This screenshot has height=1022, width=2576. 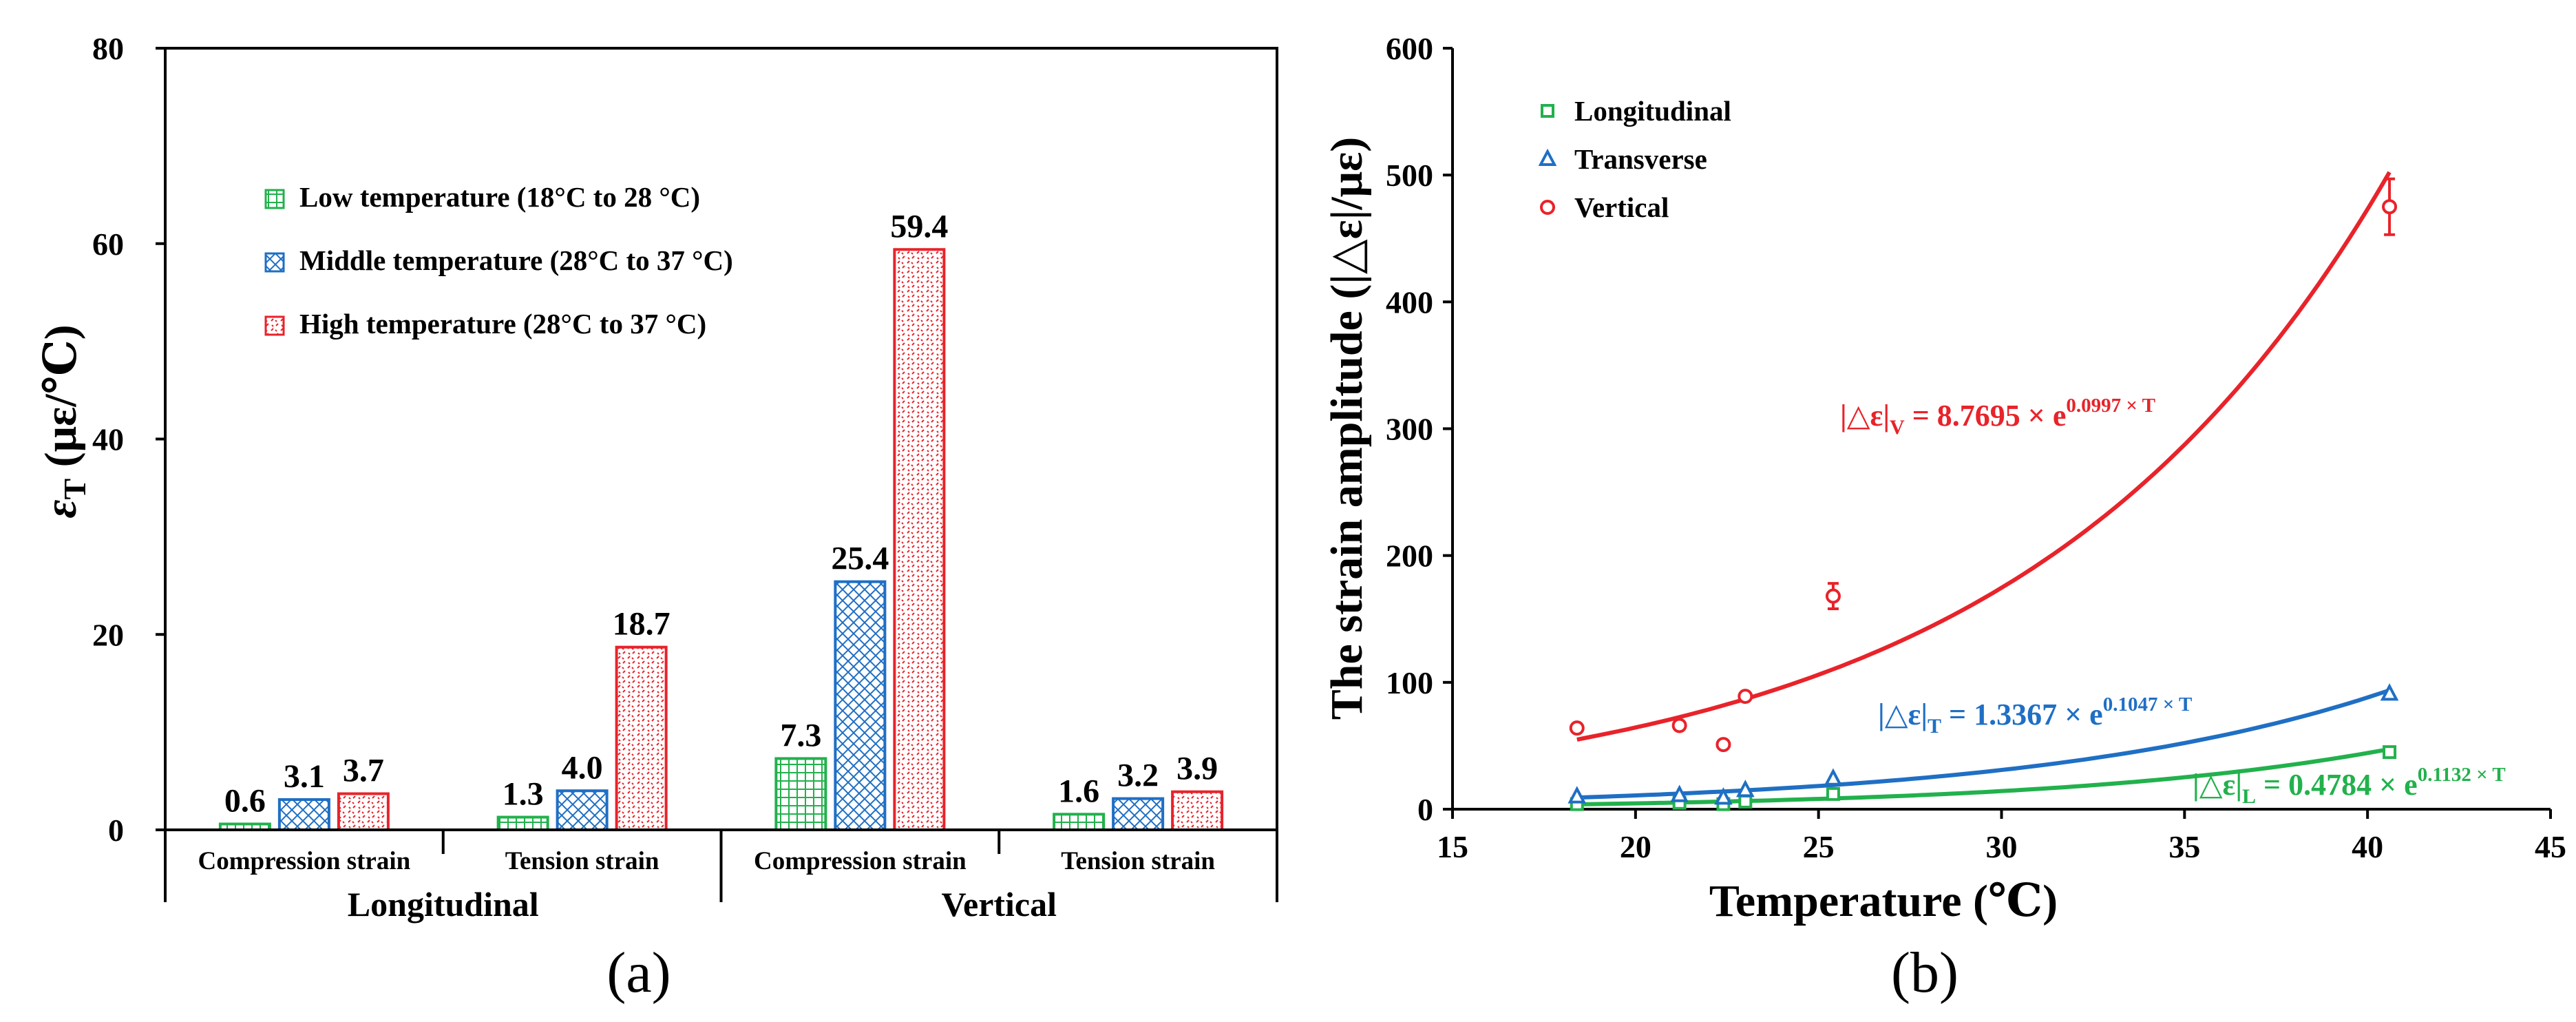 What do you see at coordinates (860, 559) in the screenshot?
I see `a-data-label: 25.4` at bounding box center [860, 559].